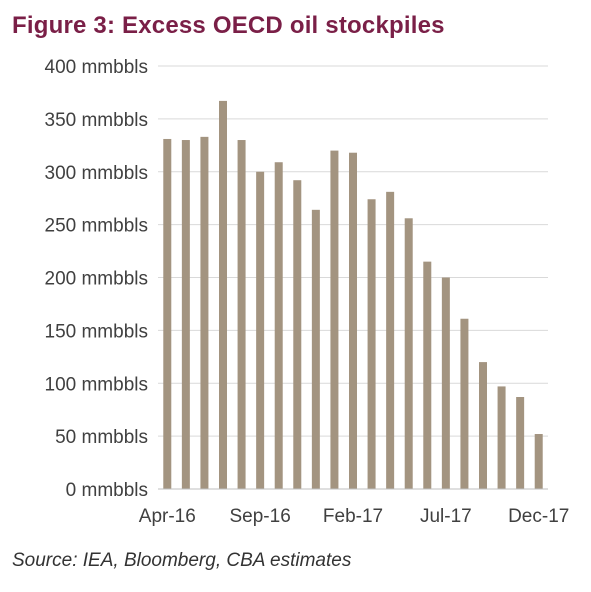 This screenshot has height=592, width=591. What do you see at coordinates (107, 490) in the screenshot?
I see `y-tick-label: 0 mmbbls` at bounding box center [107, 490].